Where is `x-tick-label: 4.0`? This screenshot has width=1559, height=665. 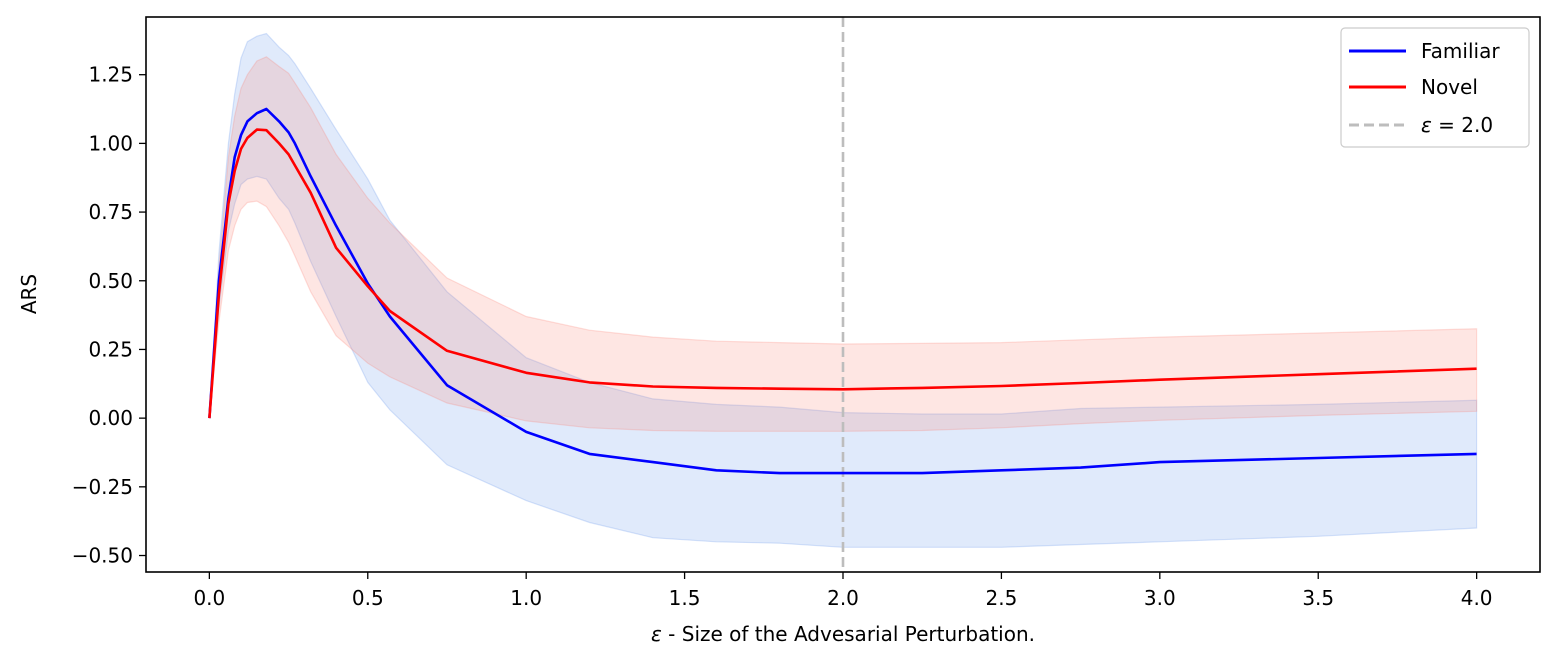 x-tick-label: 4.0 is located at coordinates (1477, 598).